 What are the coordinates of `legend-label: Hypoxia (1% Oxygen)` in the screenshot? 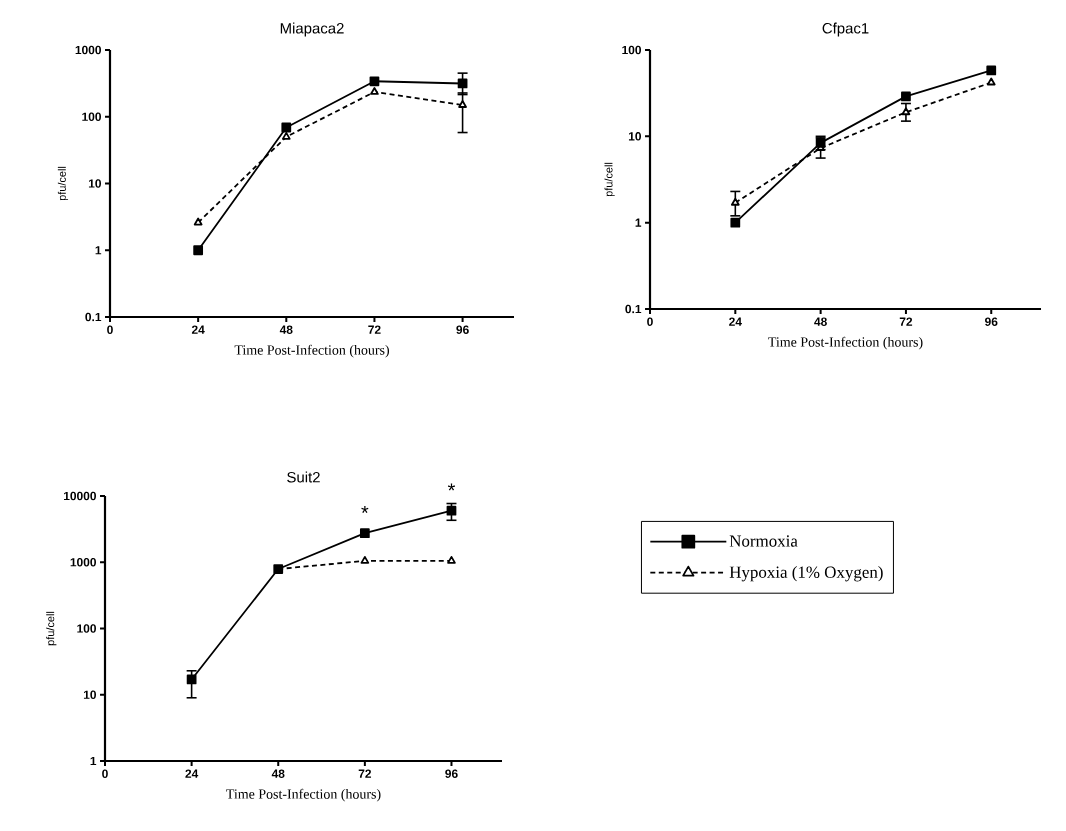 It's located at (806, 574).